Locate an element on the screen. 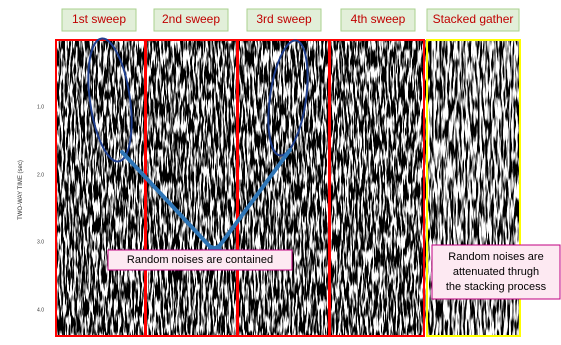 The width and height of the screenshot is (561, 345). tick-label: 2.0 is located at coordinates (40, 175).